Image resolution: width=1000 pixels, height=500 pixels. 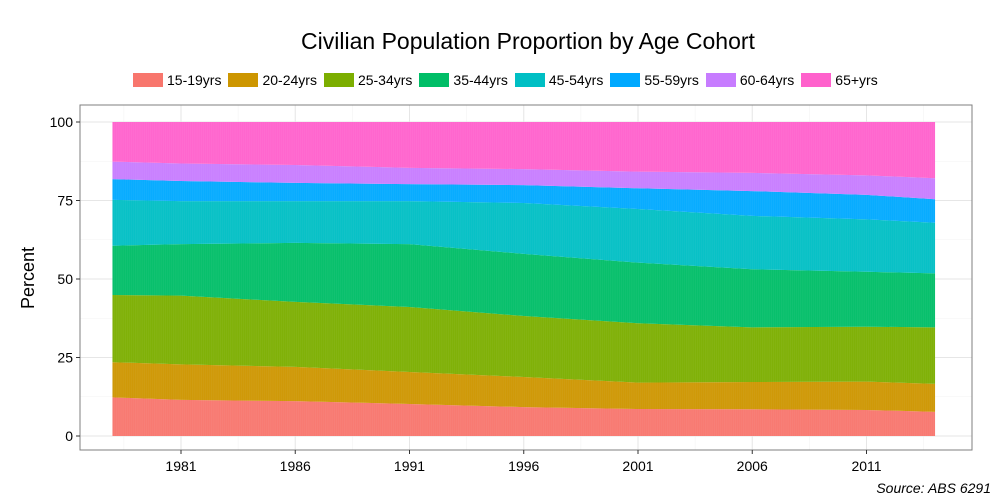 I want to click on area-20-24yrs, so click(x=524, y=387).